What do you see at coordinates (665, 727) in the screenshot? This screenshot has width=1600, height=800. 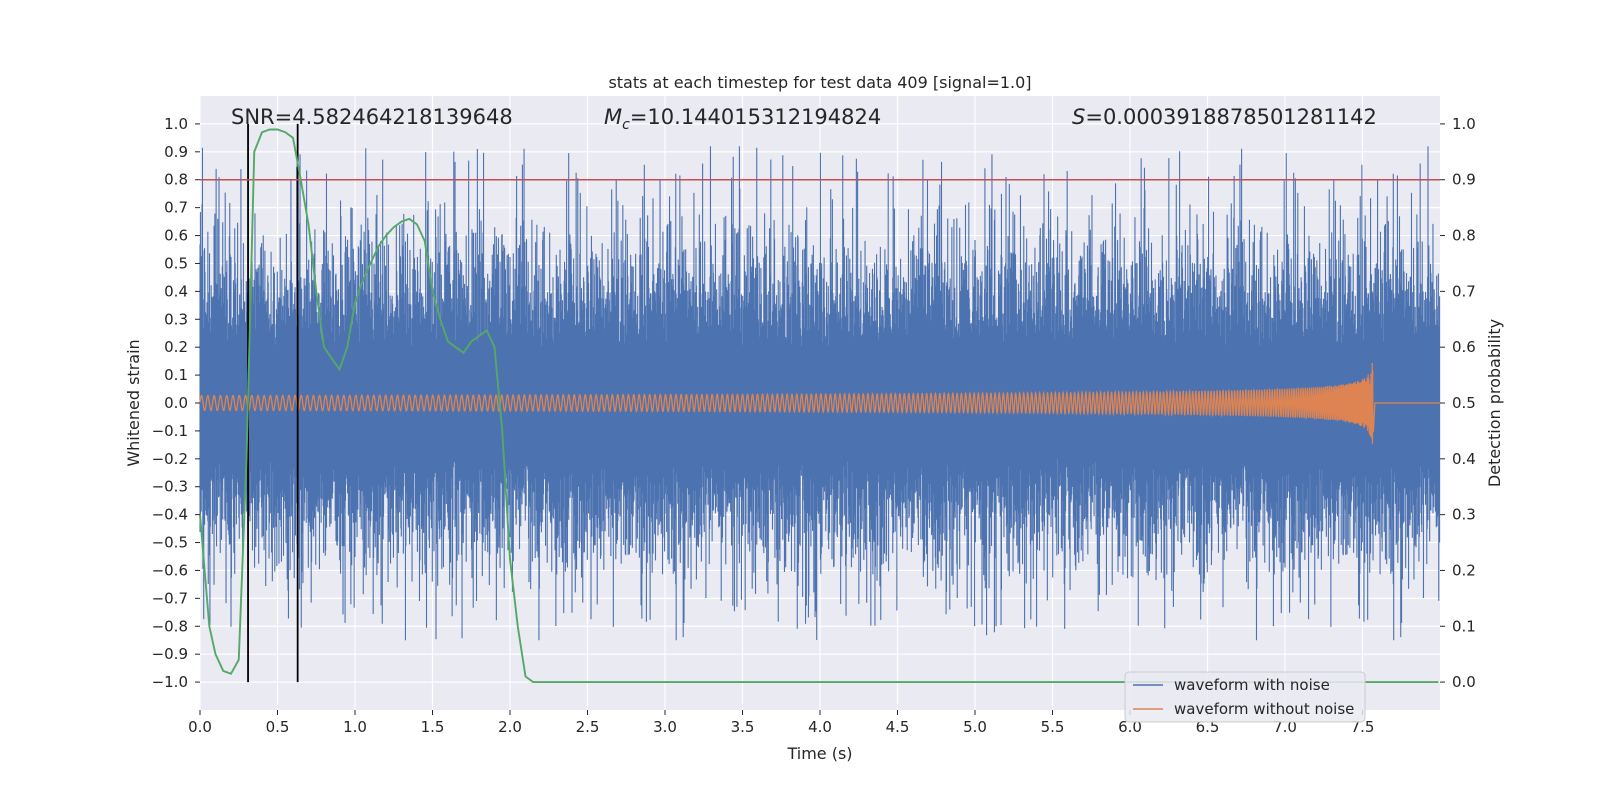 I see `x-tick-label: 3.0` at bounding box center [665, 727].